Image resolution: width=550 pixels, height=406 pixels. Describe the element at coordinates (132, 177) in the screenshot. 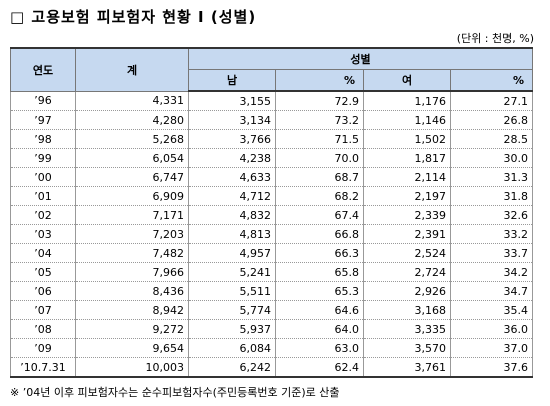

I see `table-cell: 6,747` at that location.